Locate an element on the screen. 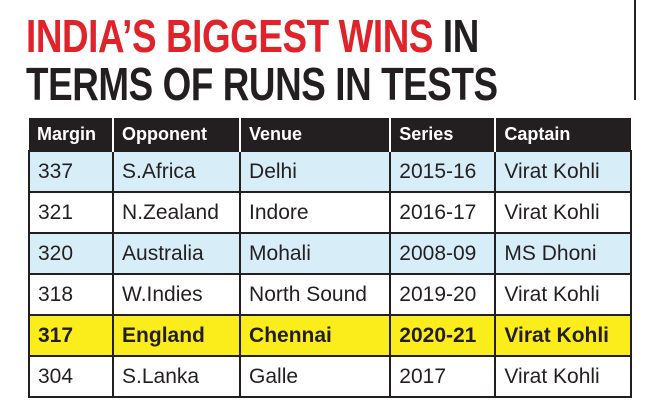 This screenshot has width=650, height=410. table-cell: 2016-17 is located at coordinates (443, 212).